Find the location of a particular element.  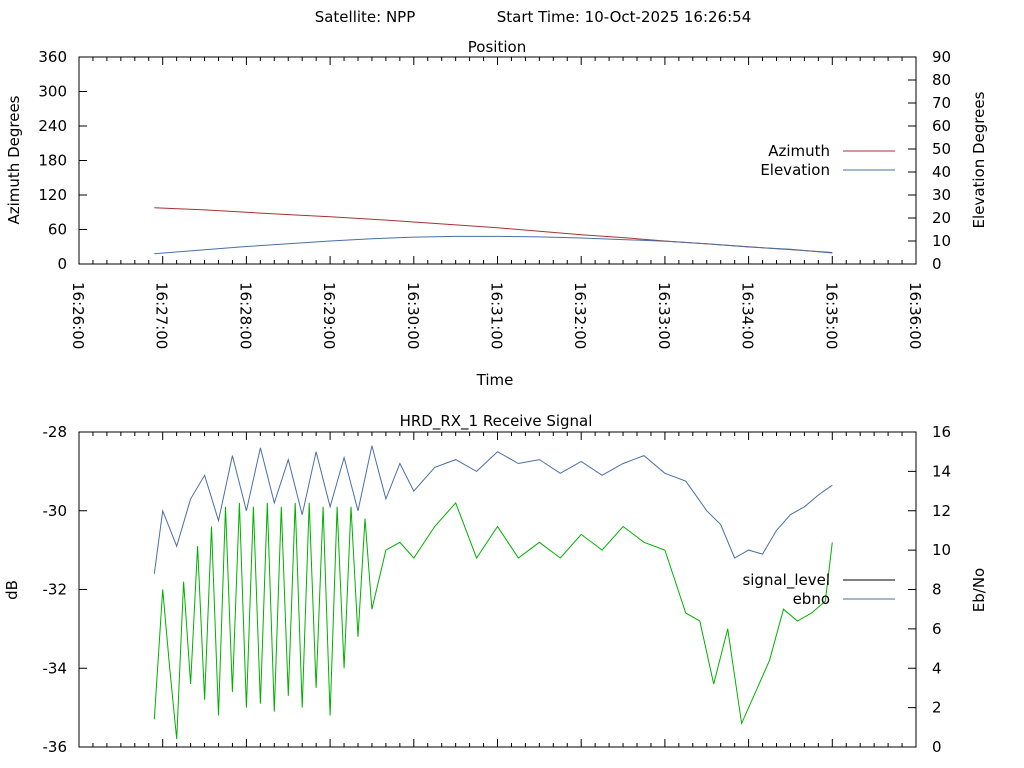

right-axis-tick-label: 30 is located at coordinates (941, 195).